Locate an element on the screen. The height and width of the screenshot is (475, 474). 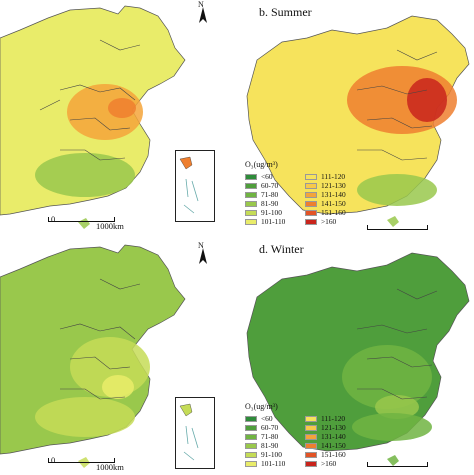
legend-item: 121-130 is located at coordinates (335, 185).